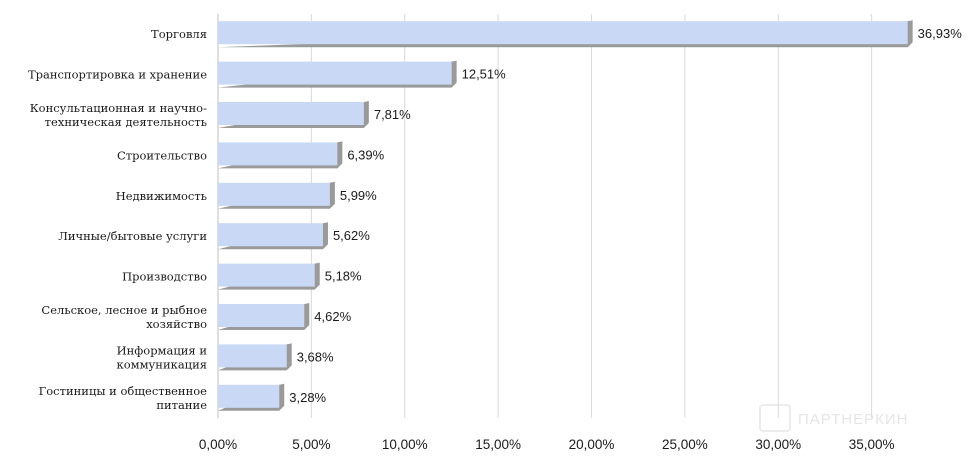 This screenshot has width=975, height=467. Describe the element at coordinates (775, 418) in the screenshot. I see `watermark-logo-icon` at that location.